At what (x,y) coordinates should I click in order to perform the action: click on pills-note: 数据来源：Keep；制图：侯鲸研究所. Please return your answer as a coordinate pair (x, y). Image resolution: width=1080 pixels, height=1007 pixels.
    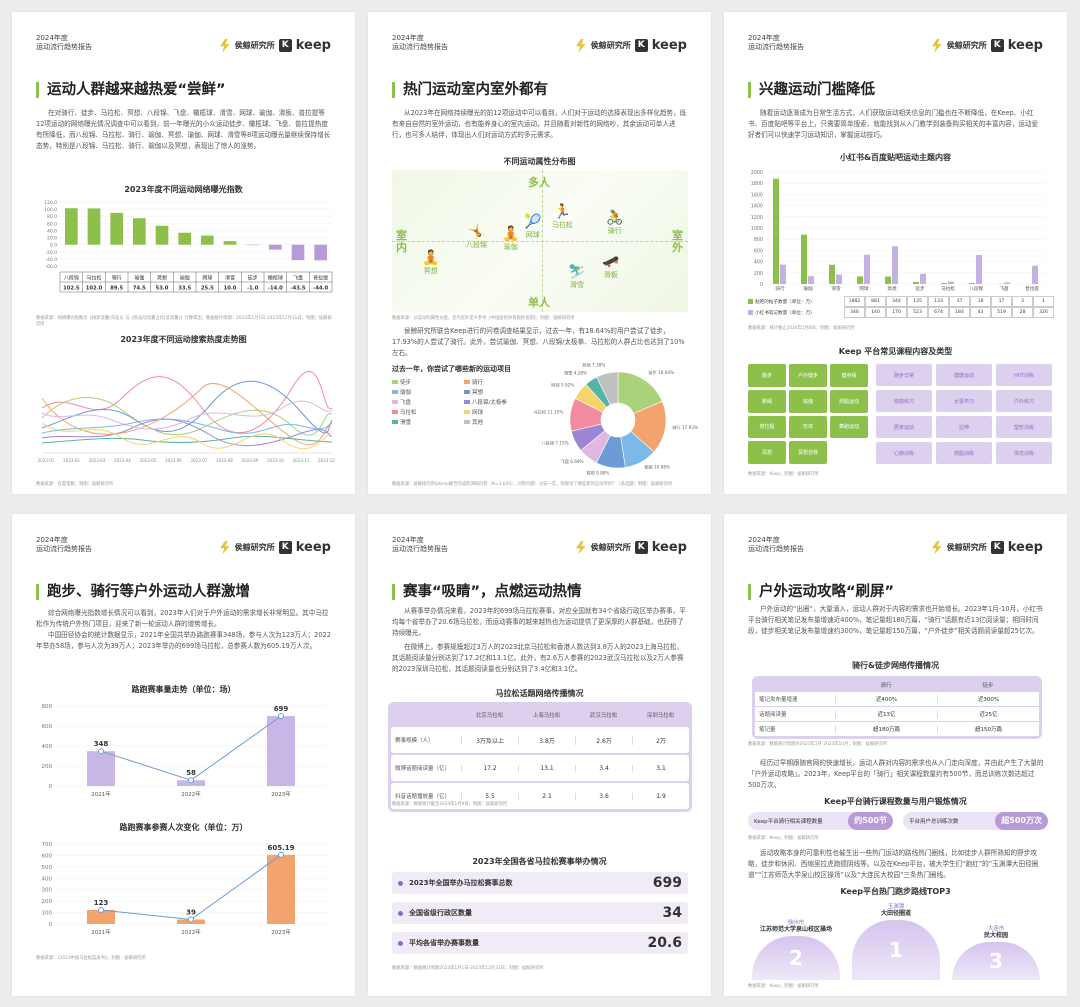
    Looking at the image, I should click on (783, 838).